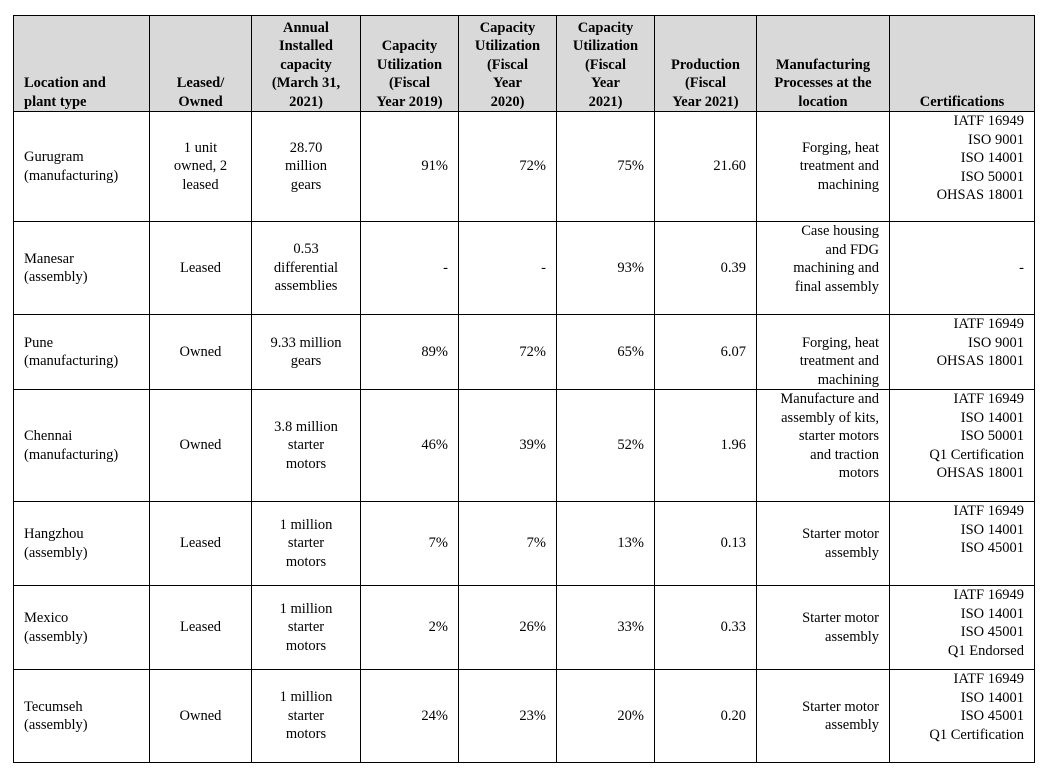 This screenshot has height=774, width=1058. Describe the element at coordinates (705, 445) in the screenshot. I see `cell-production-2021: 1.96` at that location.